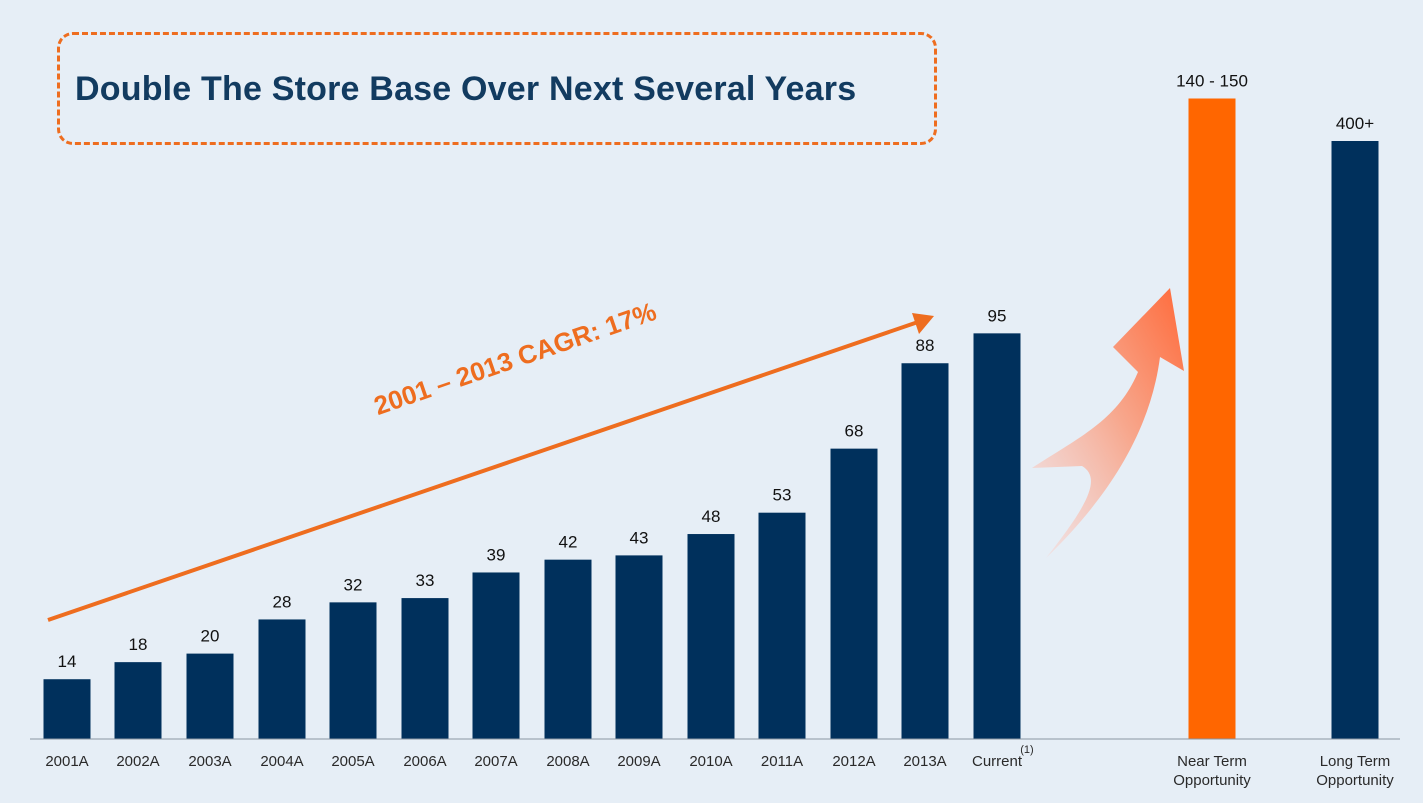 The width and height of the screenshot is (1423, 803). What do you see at coordinates (496, 554) in the screenshot?
I see `data-label-6: 39` at bounding box center [496, 554].